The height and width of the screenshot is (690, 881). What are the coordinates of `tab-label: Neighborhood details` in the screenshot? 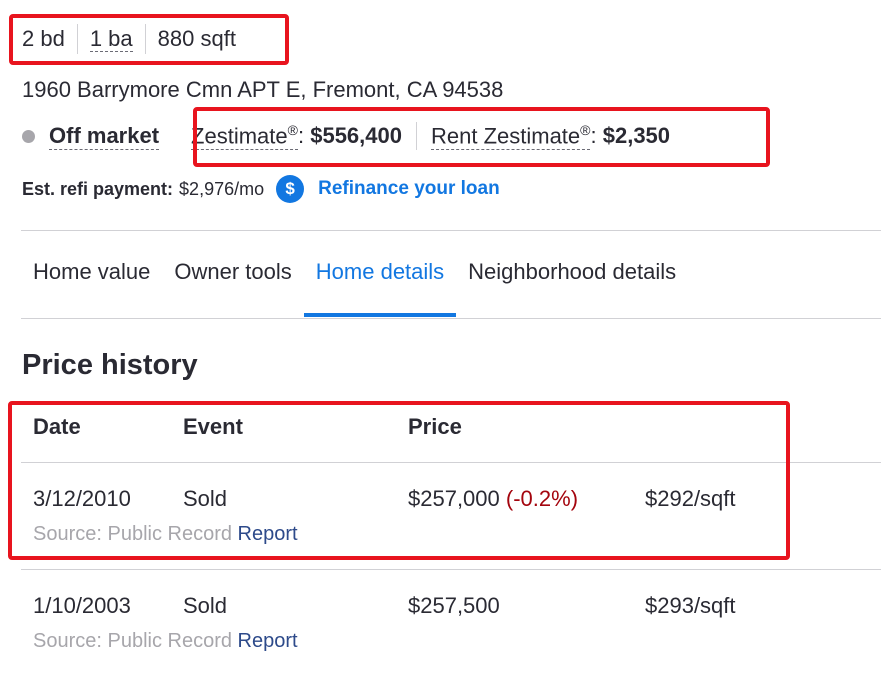 It's located at (572, 271).